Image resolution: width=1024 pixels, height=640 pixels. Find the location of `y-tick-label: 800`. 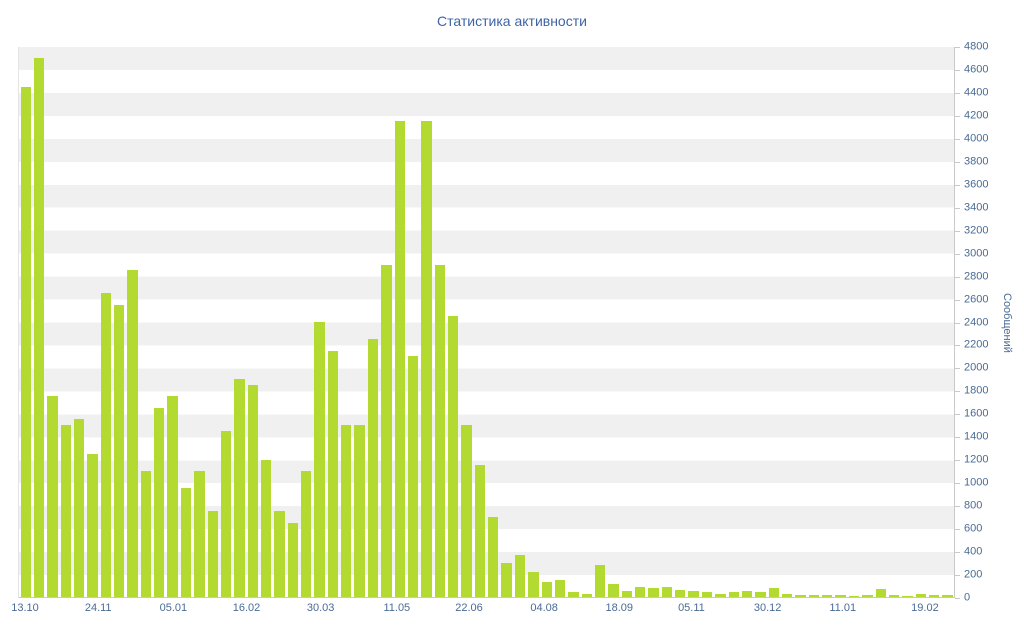

y-tick-label: 800 is located at coordinates (973, 505).